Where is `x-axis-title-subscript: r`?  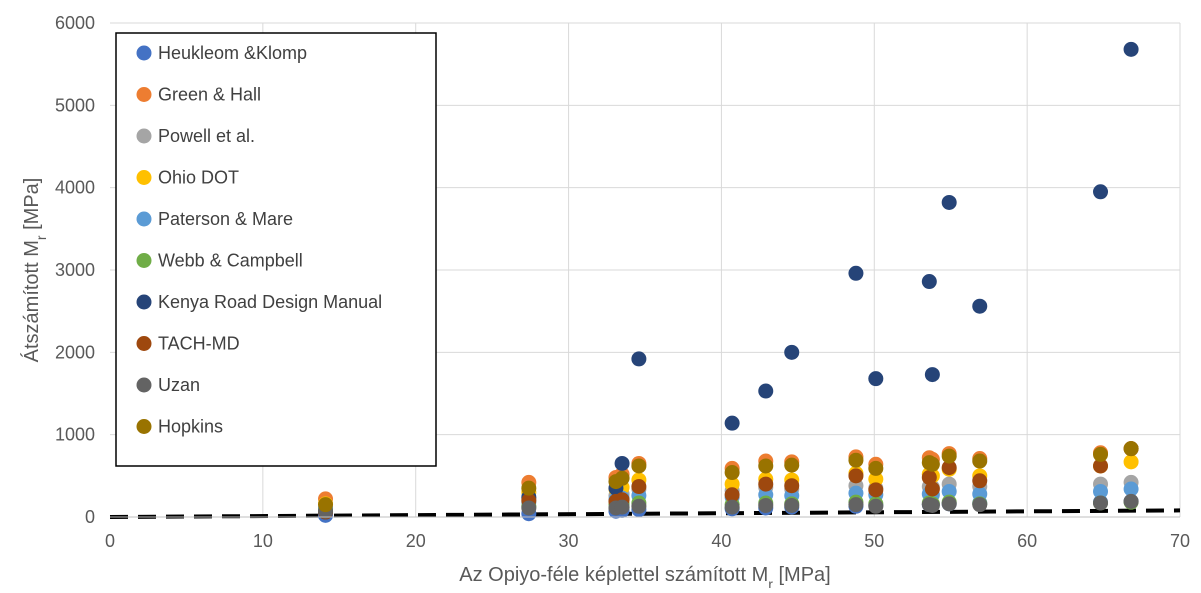
x-axis-title-subscript: r is located at coordinates (770, 582).